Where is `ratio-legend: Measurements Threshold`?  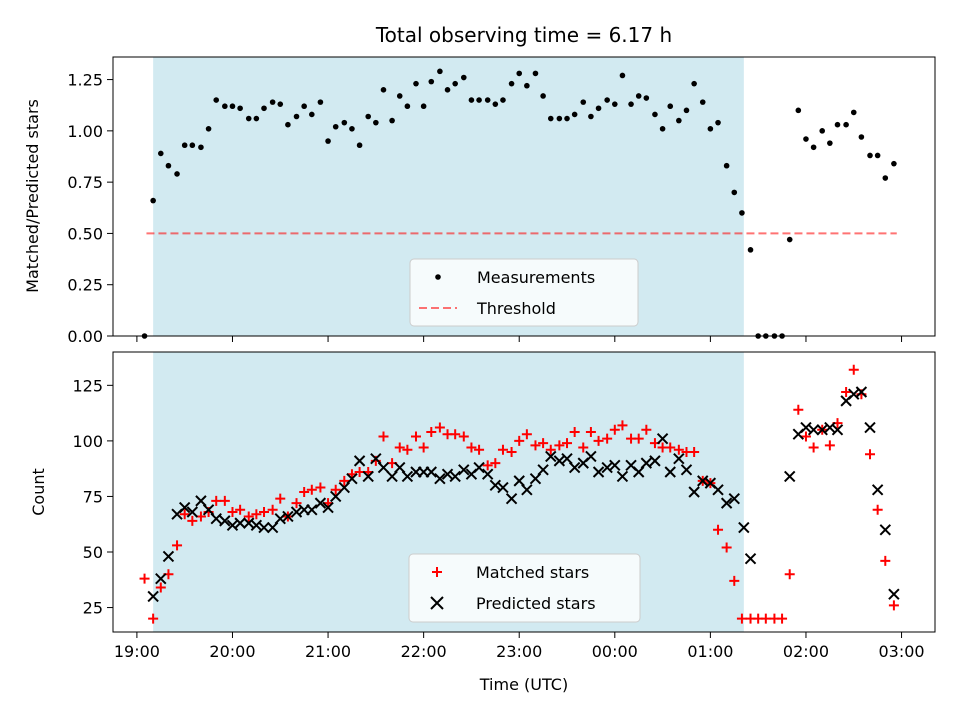
ratio-legend: Measurements Threshold is located at coordinates (524, 292).